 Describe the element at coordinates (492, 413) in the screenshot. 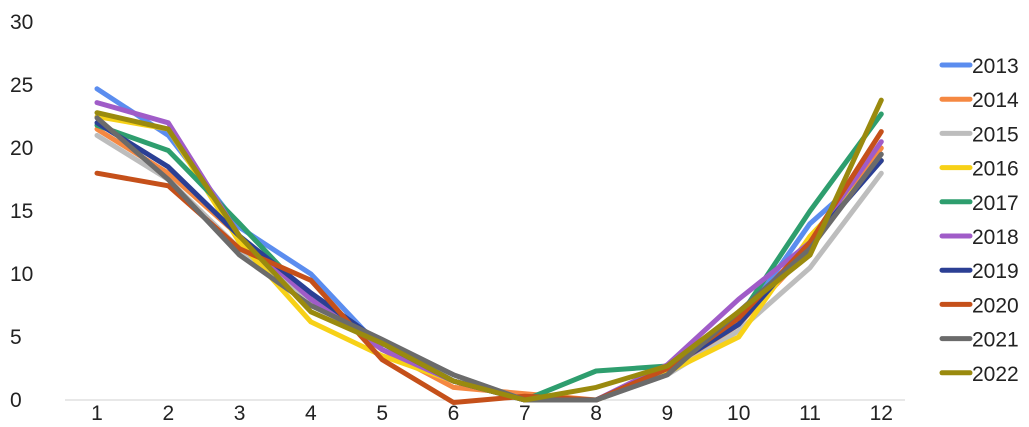

I see `x-axis-tick-labels: 1 2 3 4 5 6 7 8 9 10 11 12` at that location.